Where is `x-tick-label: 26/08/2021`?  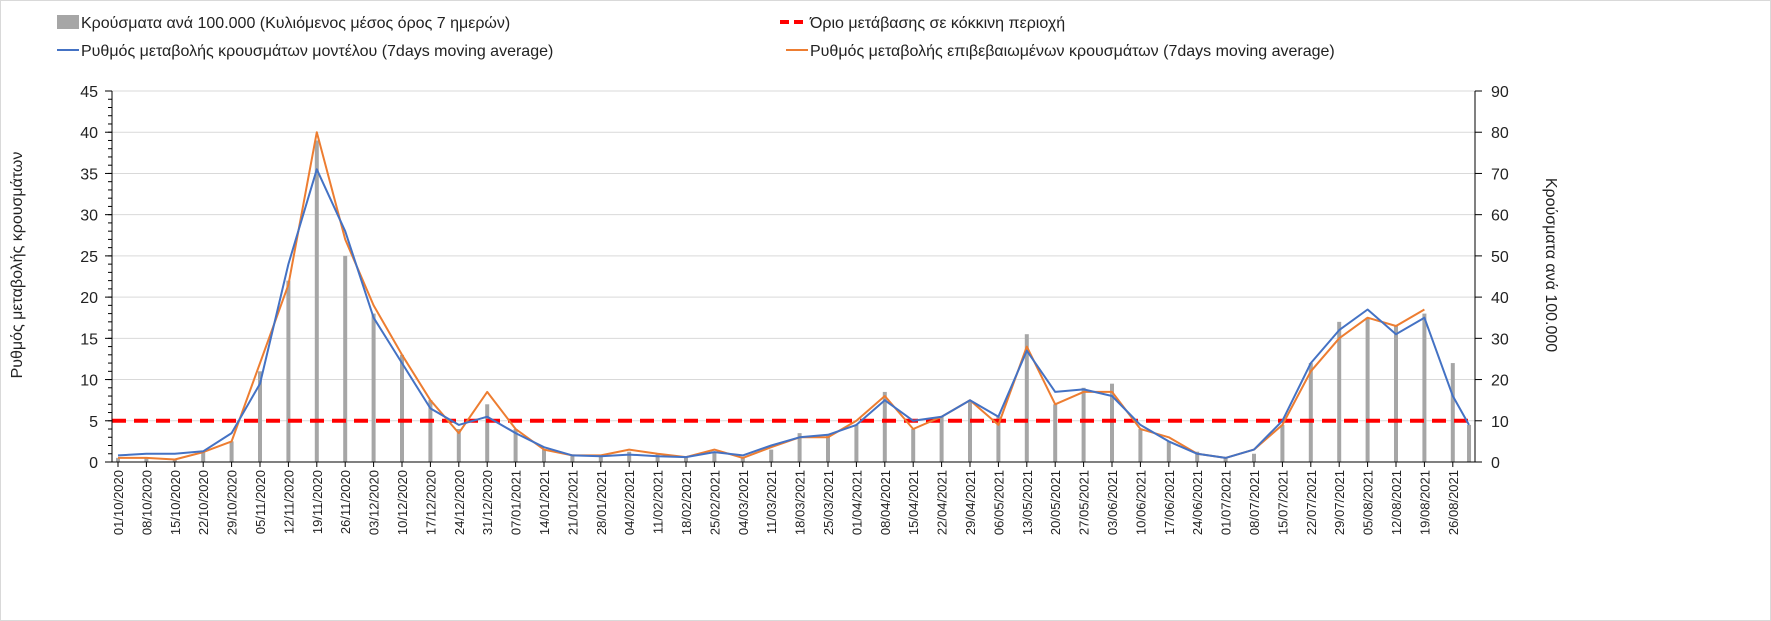 x-tick-label: 26/08/2021 is located at coordinates (1453, 502).